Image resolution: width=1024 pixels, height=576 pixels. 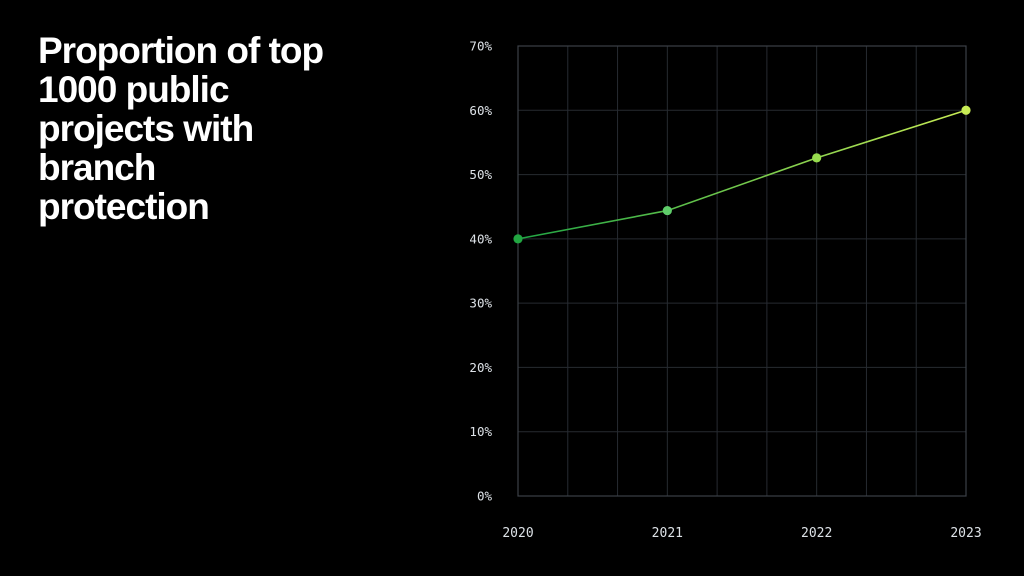 What do you see at coordinates (480, 431) in the screenshot?
I see `y-axis-tick-label: 10%` at bounding box center [480, 431].